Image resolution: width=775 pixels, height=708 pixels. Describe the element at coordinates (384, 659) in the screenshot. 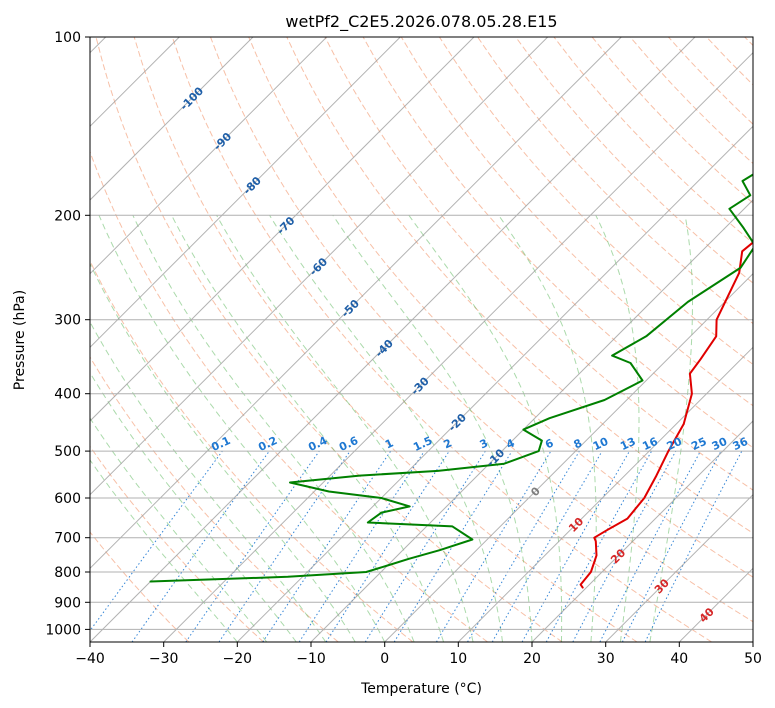

I see `x-tick-label: 0` at that location.